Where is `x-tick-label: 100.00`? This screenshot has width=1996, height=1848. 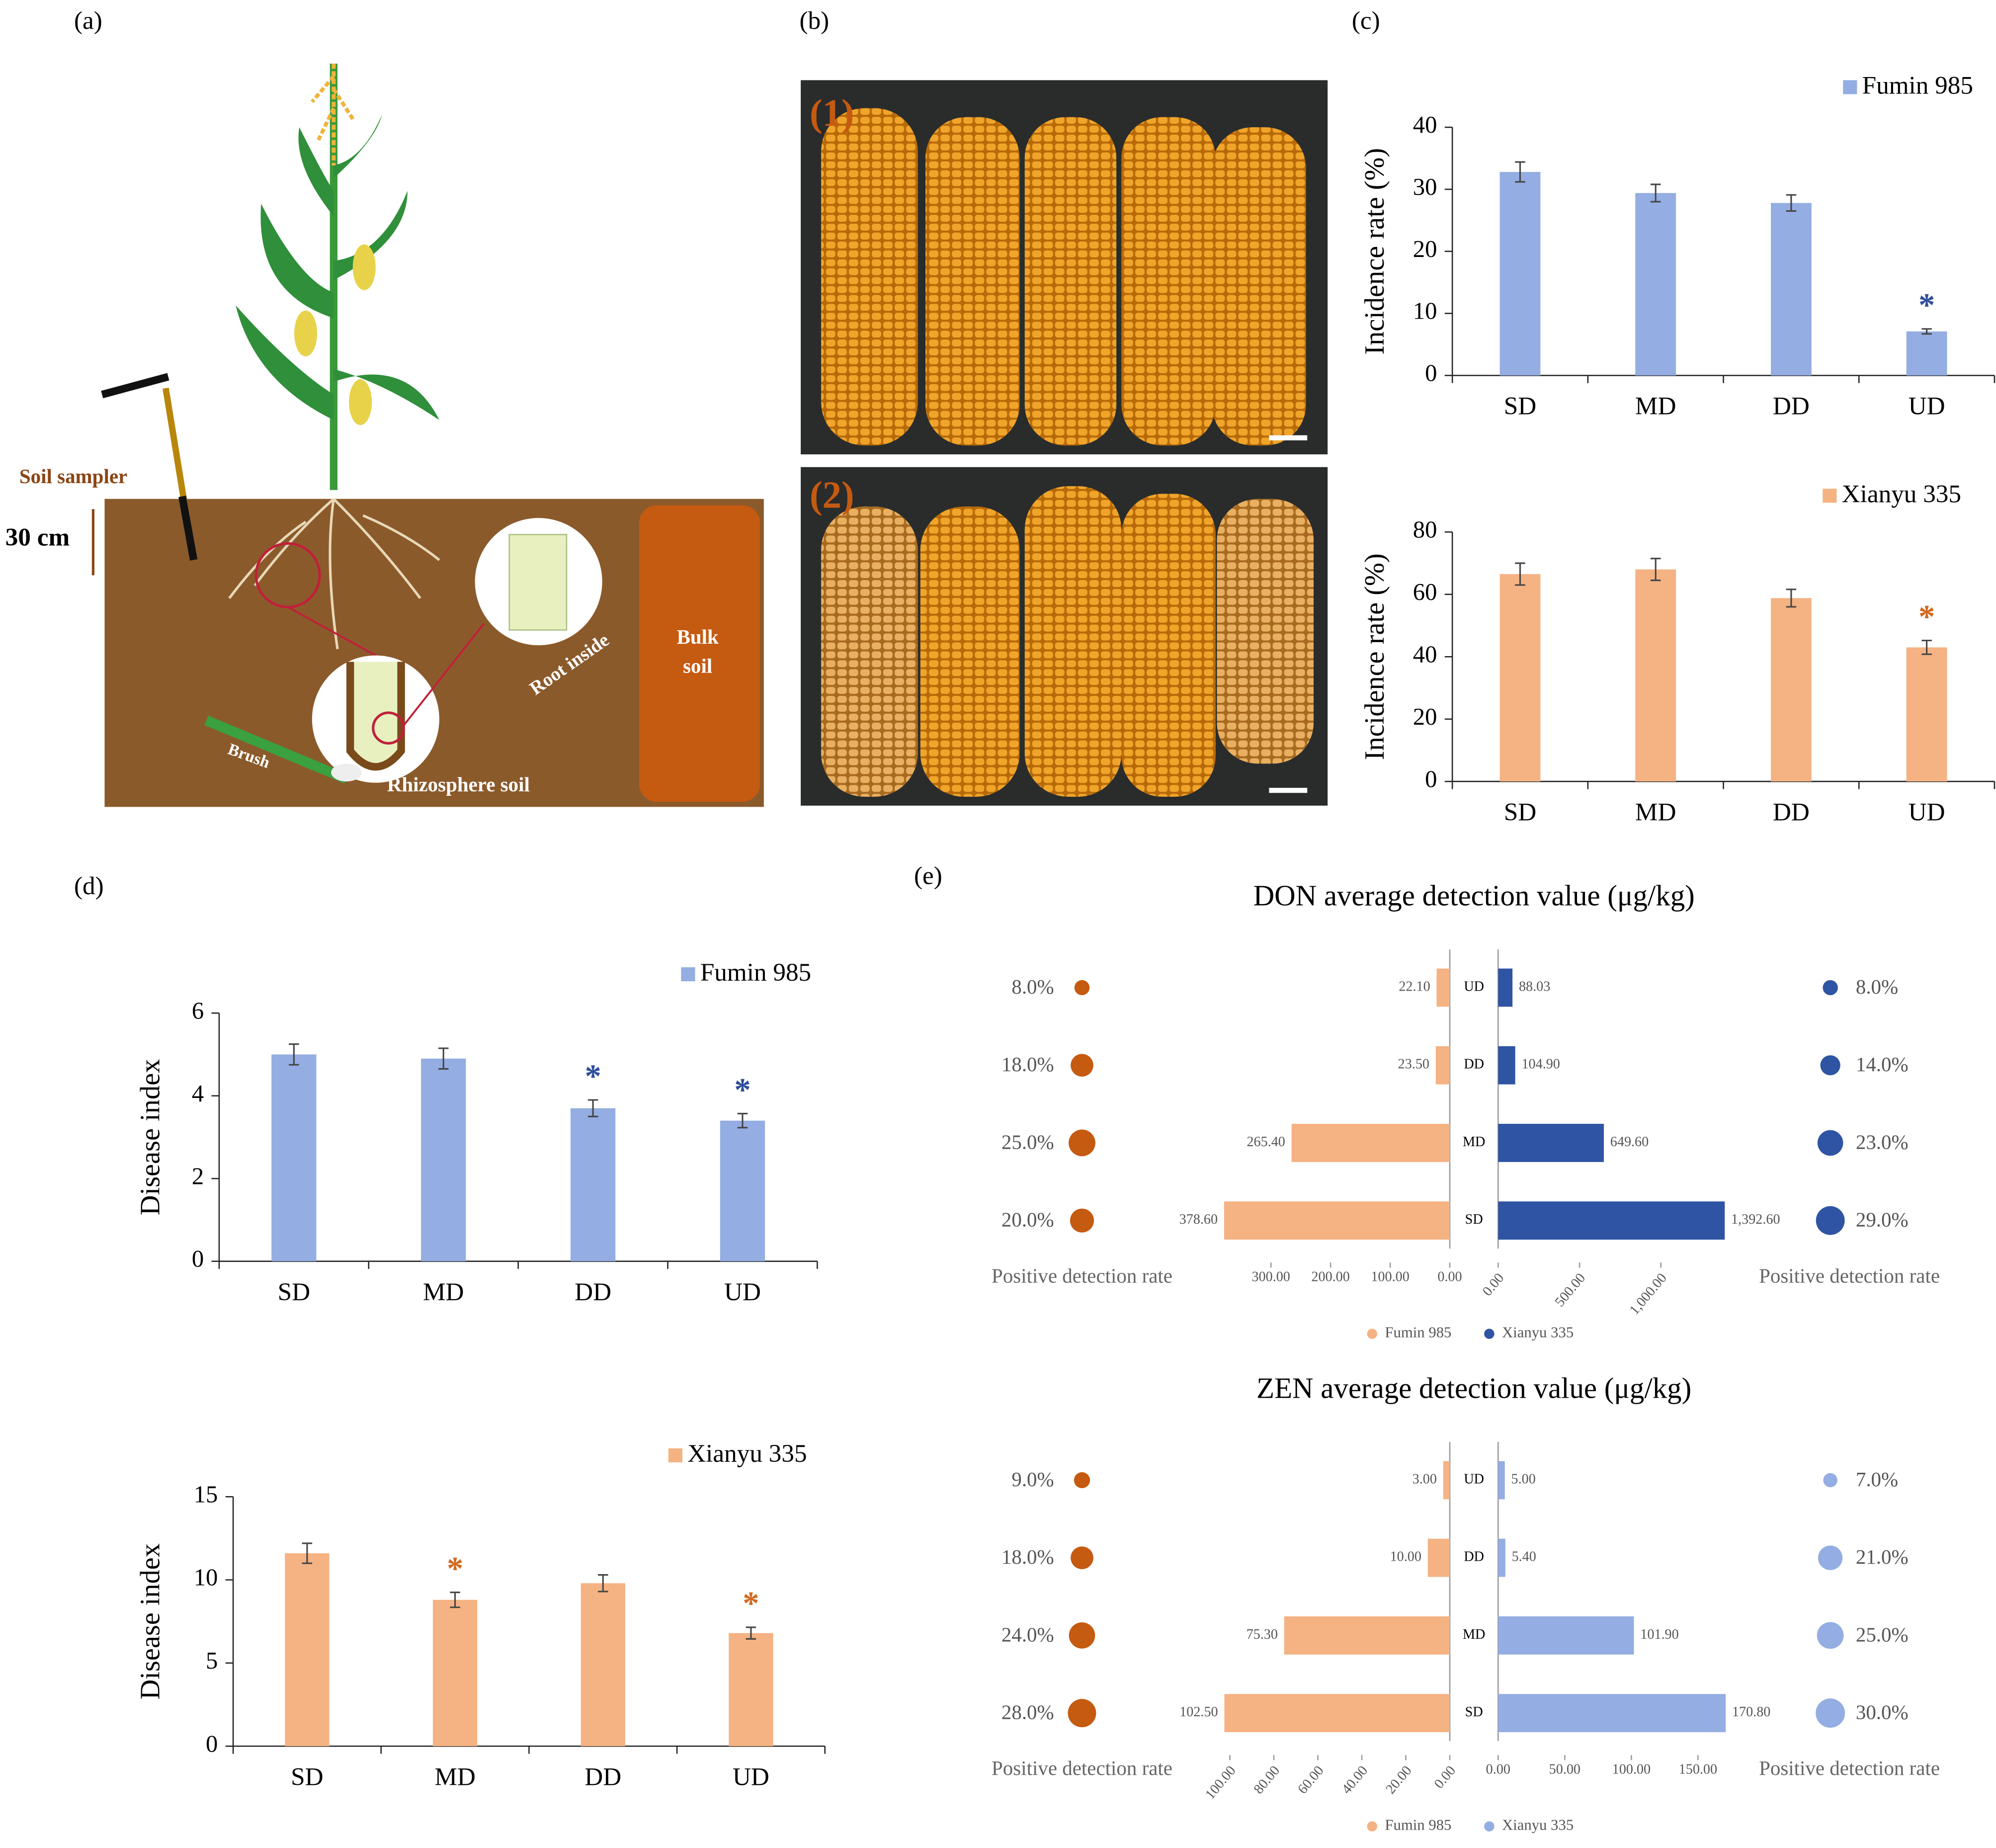 x-tick-label: 100.00 is located at coordinates (1631, 1769).